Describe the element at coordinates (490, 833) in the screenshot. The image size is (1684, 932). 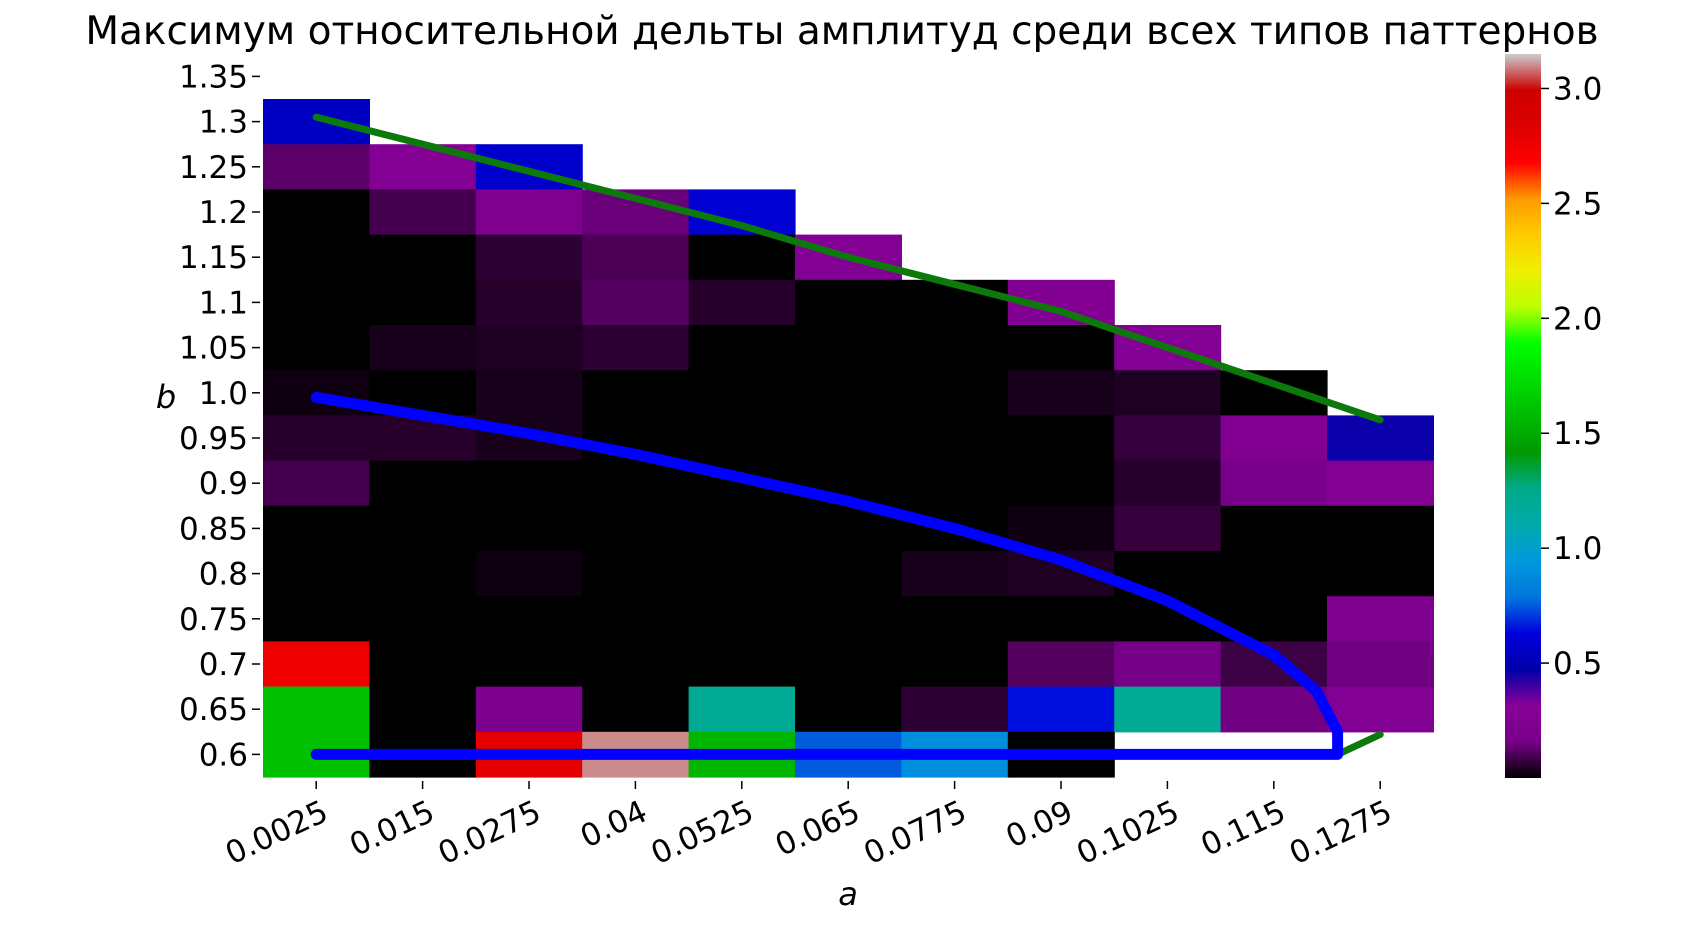
I see `x-tick-label: 0.0275` at that location.